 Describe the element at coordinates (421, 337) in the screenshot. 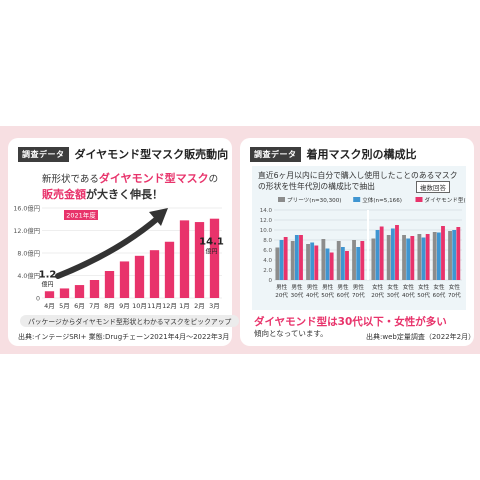

I see `right-source: 出典:web定量調査（2022年2月）` at that location.